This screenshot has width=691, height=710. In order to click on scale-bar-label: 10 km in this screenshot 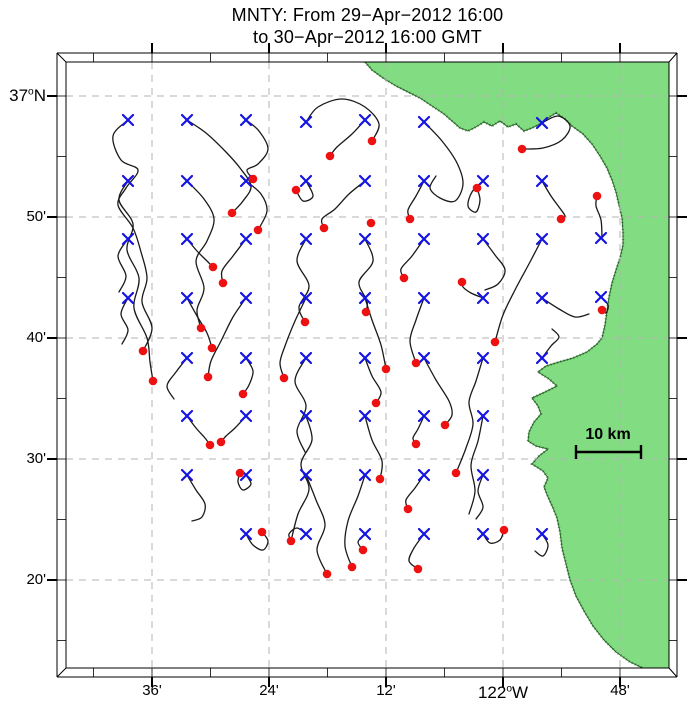, I will do `click(608, 434)`.